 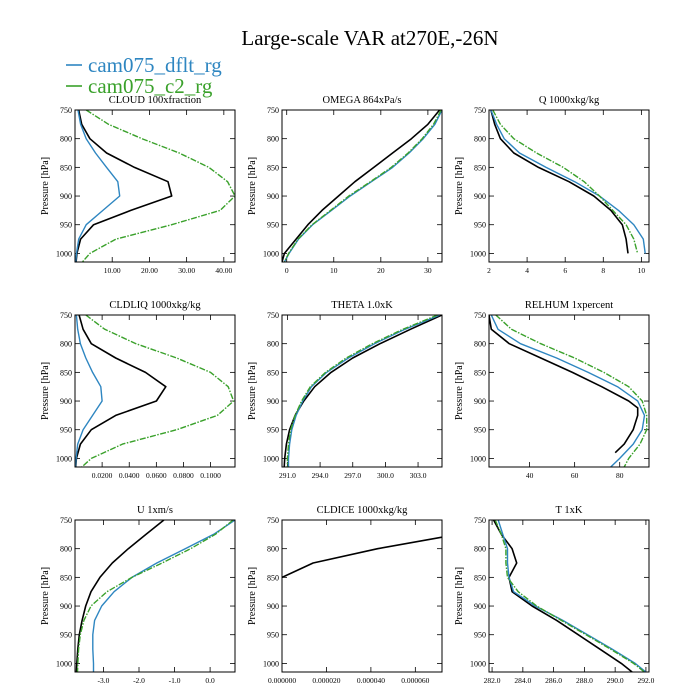 What do you see at coordinates (223, 270) in the screenshot?
I see `x-tick-label: 40.00` at bounding box center [223, 270].